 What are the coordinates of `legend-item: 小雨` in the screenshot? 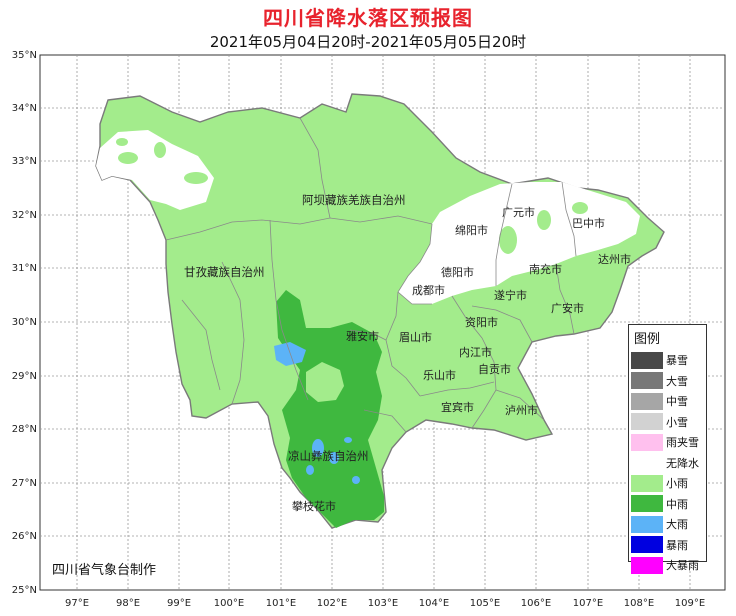 It's located at (667, 483).